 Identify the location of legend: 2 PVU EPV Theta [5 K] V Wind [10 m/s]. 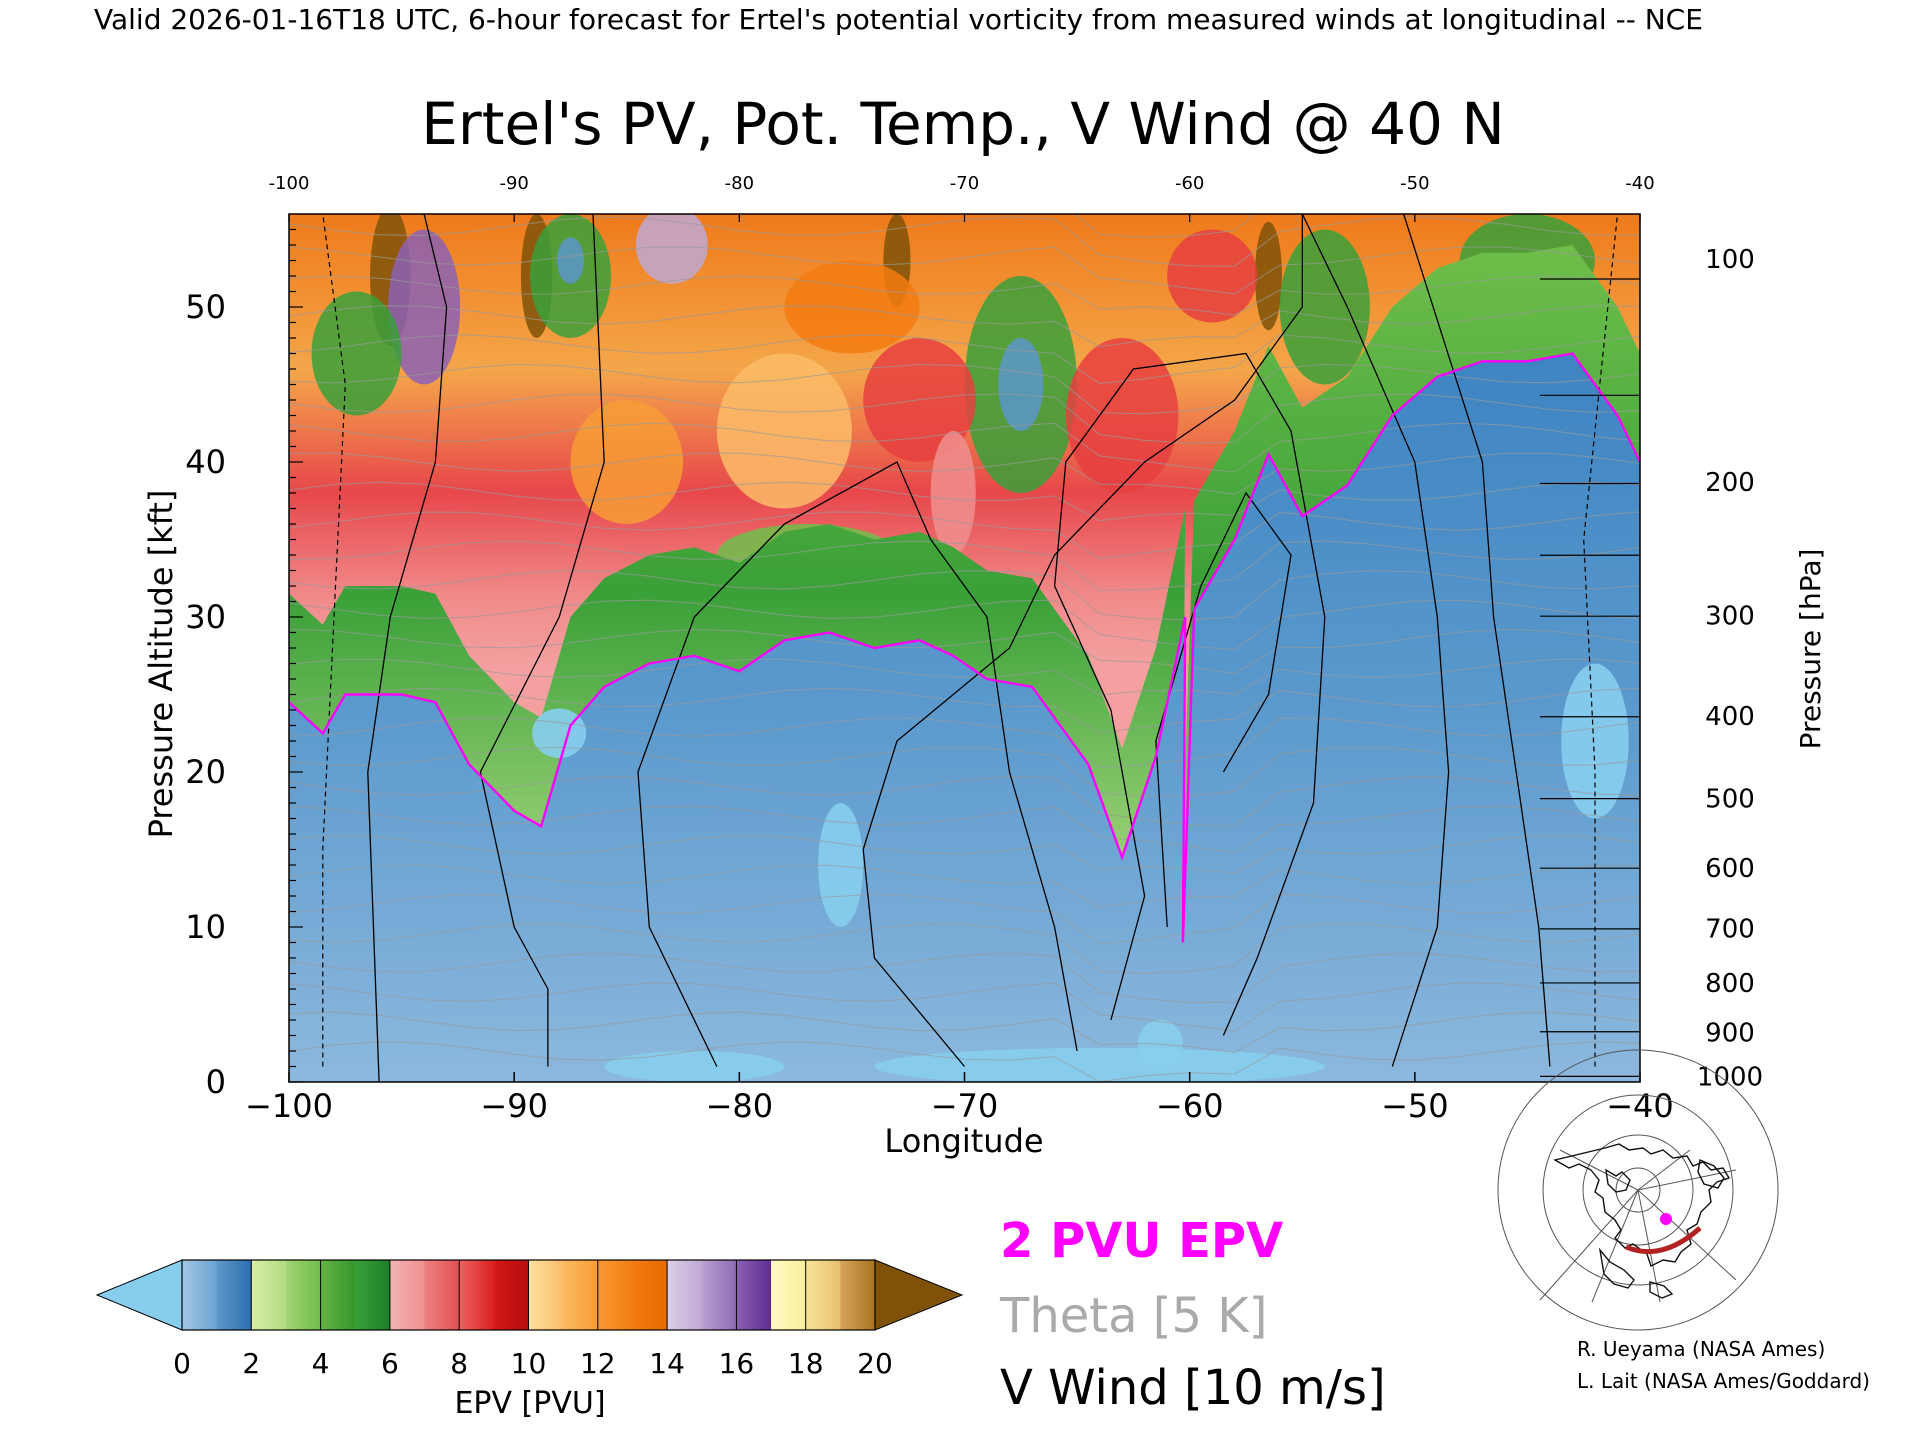
(1192, 1314).